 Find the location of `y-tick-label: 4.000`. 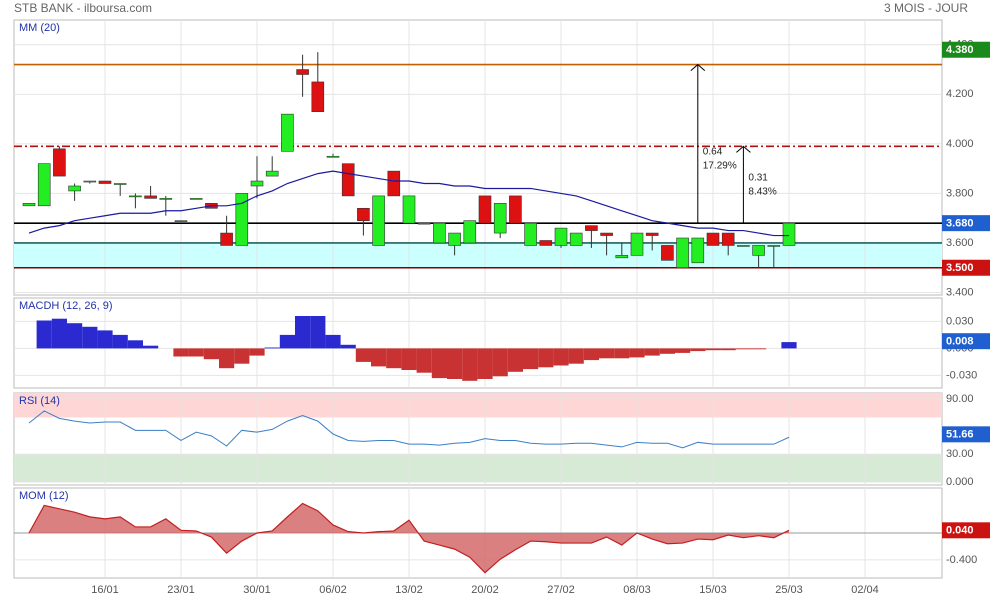

y-tick-label: 4.000 is located at coordinates (960, 144).